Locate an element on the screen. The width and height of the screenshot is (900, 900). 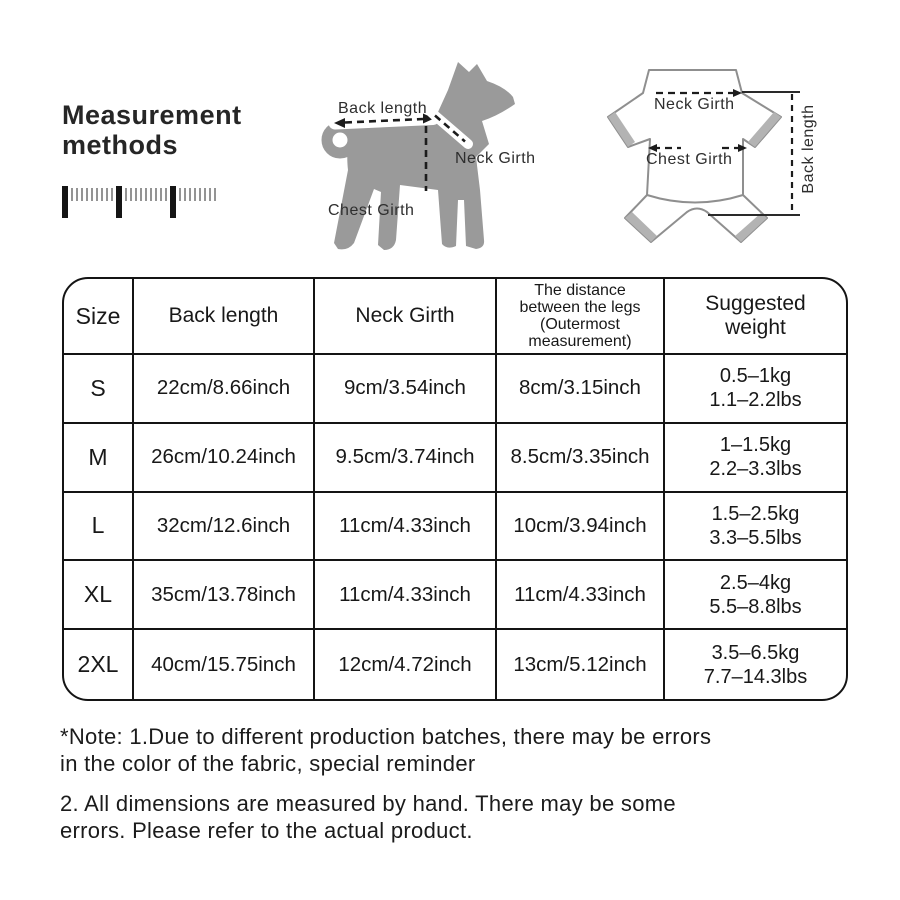
col-header-weight: Suggested weight is located at coordinates (755, 317).